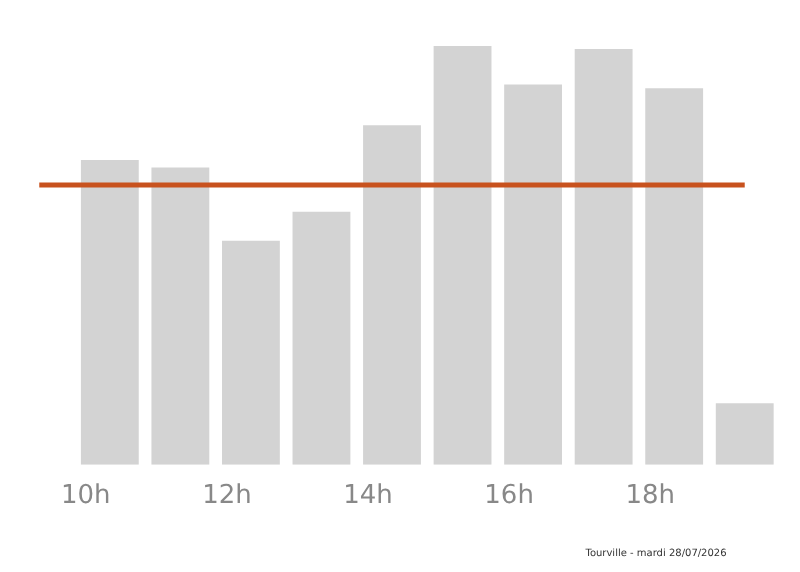  Describe the element at coordinates (650, 496) in the screenshot. I see `x-tick-label: 18h` at that location.